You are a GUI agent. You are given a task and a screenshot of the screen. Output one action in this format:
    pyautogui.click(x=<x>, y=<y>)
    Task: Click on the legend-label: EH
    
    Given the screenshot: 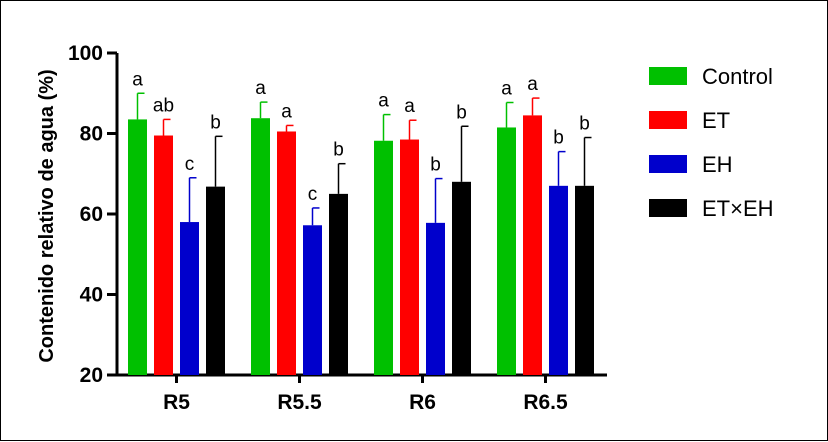 What is the action you would take?
    pyautogui.click(x=717, y=164)
    